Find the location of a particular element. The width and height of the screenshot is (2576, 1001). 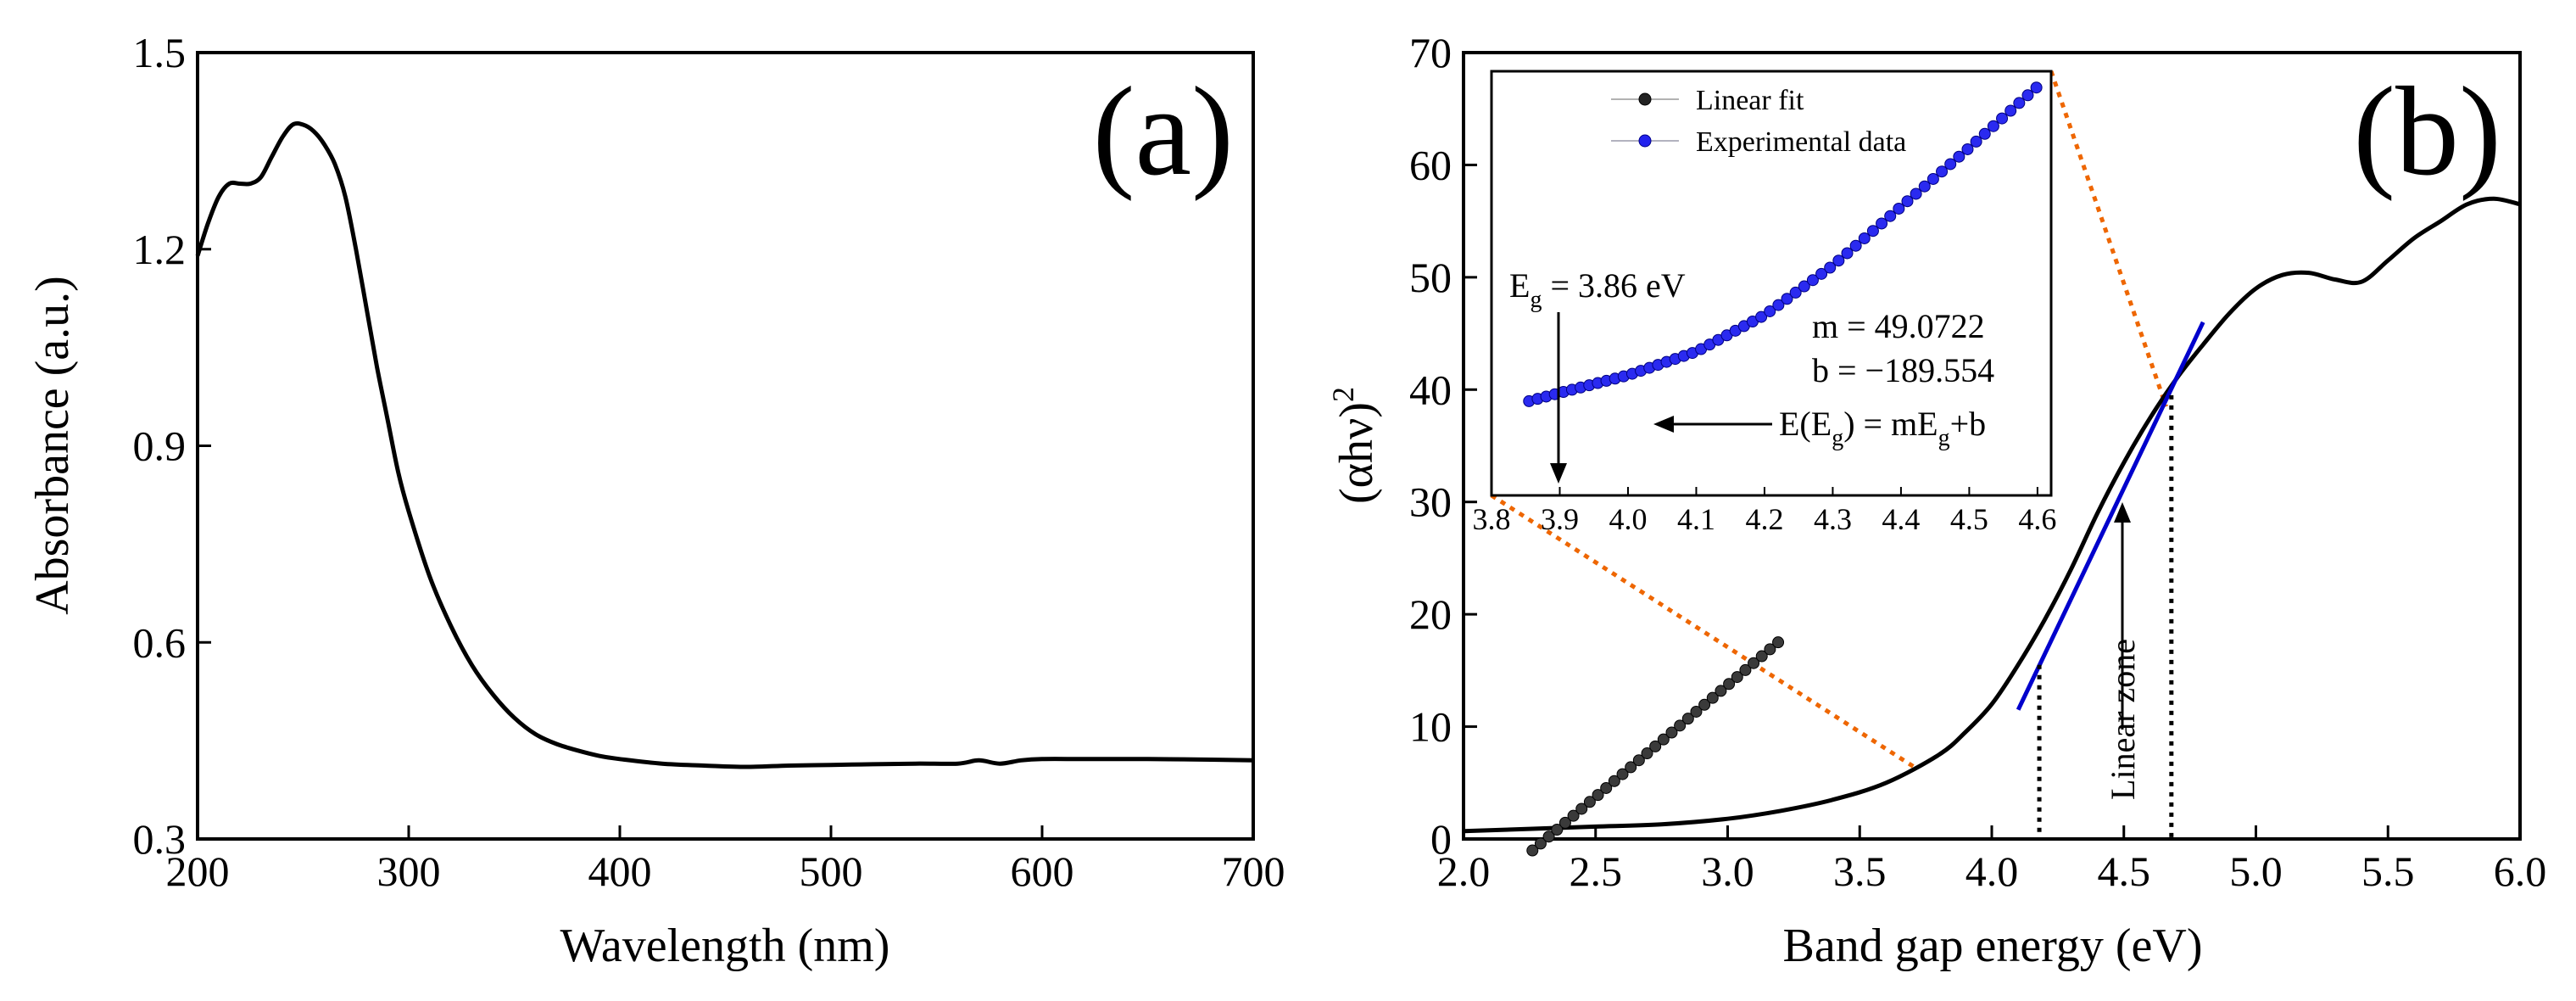

inset-xtick-label: 4.3 is located at coordinates (1833, 519).